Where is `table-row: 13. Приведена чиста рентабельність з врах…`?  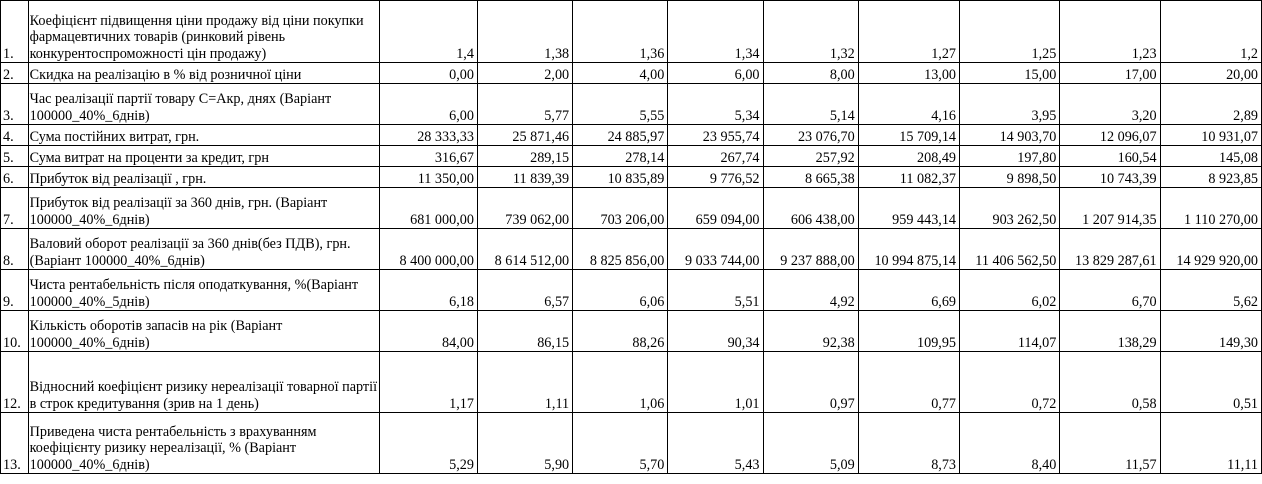
table-row: 13. Приведена чиста рентабельність з врах… is located at coordinates (631, 443).